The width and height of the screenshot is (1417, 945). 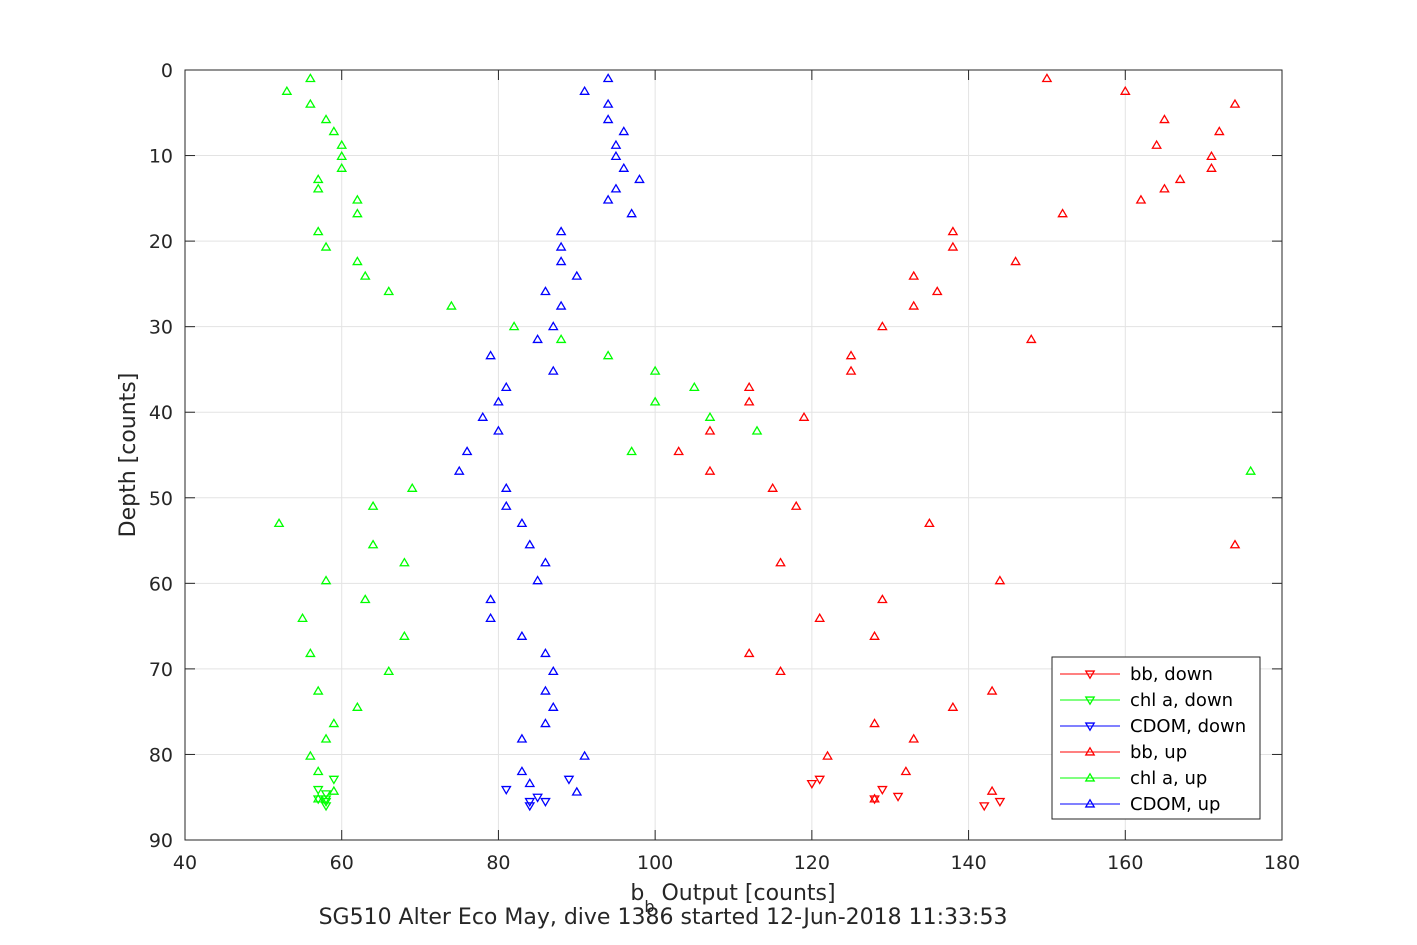 What do you see at coordinates (1125, 863) in the screenshot?
I see `x-tick-label: 160` at bounding box center [1125, 863].